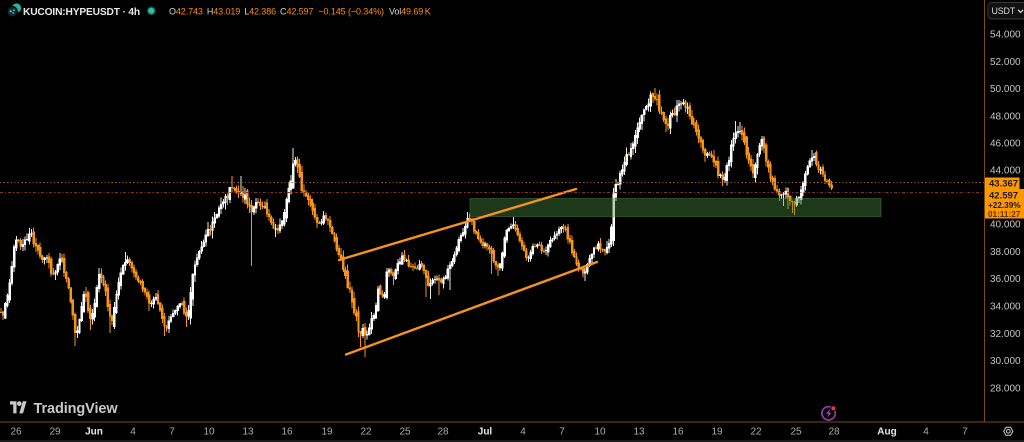 The image size is (1024, 442). Describe the element at coordinates (1005, 116) in the screenshot. I see `svg-text: 48.000` at that location.